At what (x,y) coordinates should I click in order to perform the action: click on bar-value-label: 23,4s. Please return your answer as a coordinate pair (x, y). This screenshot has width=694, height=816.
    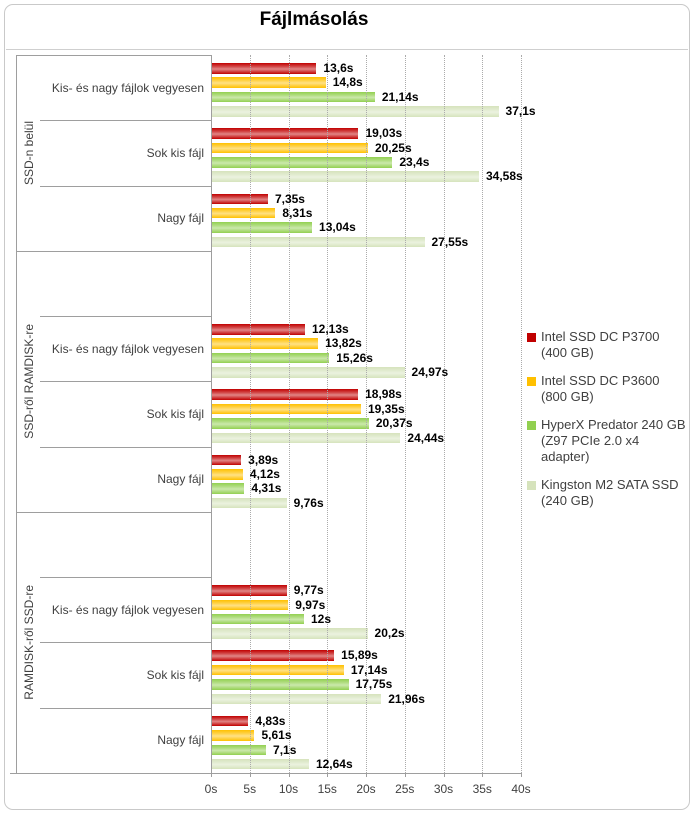
    Looking at the image, I should click on (414, 162).